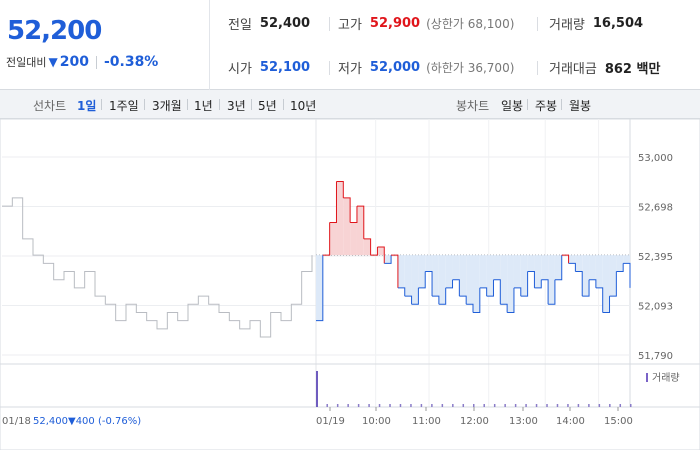 The width and height of the screenshot is (700, 450). What do you see at coordinates (426, 421) in the screenshot?
I see `x-tick-label: 11:00` at bounding box center [426, 421].